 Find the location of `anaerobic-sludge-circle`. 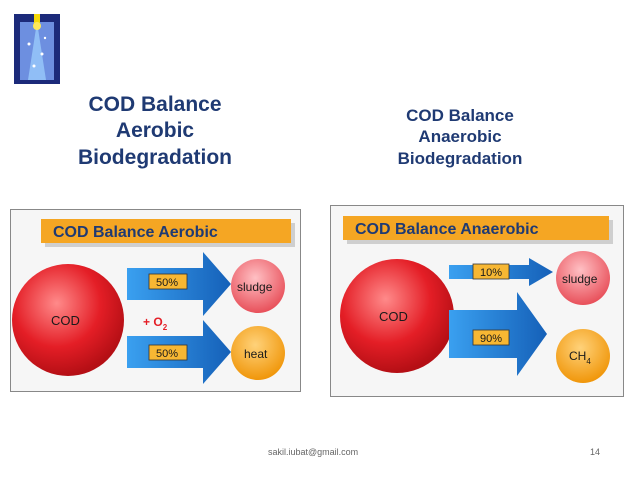

anaerobic-sludge-circle is located at coordinates (583, 278).